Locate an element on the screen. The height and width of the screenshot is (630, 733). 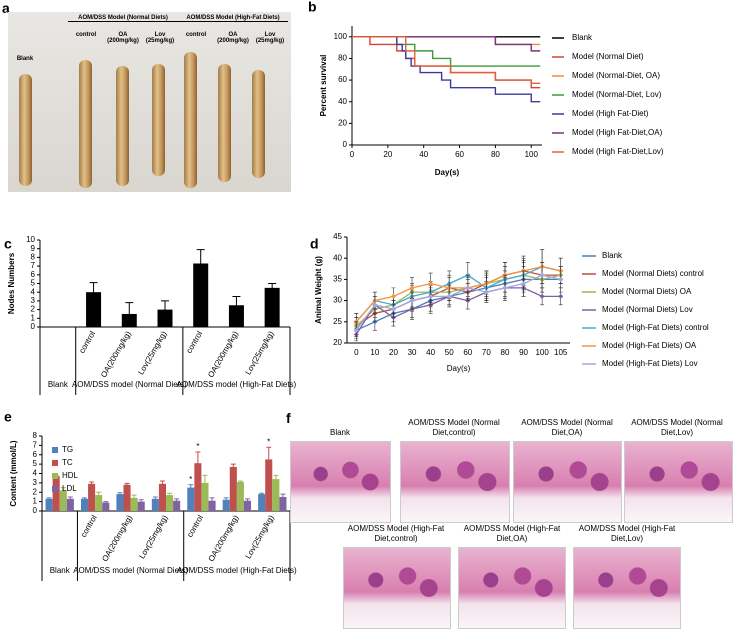
histology-label: AOM/DSS Model (Normal Diet,Lov) is located at coordinates (677, 427).